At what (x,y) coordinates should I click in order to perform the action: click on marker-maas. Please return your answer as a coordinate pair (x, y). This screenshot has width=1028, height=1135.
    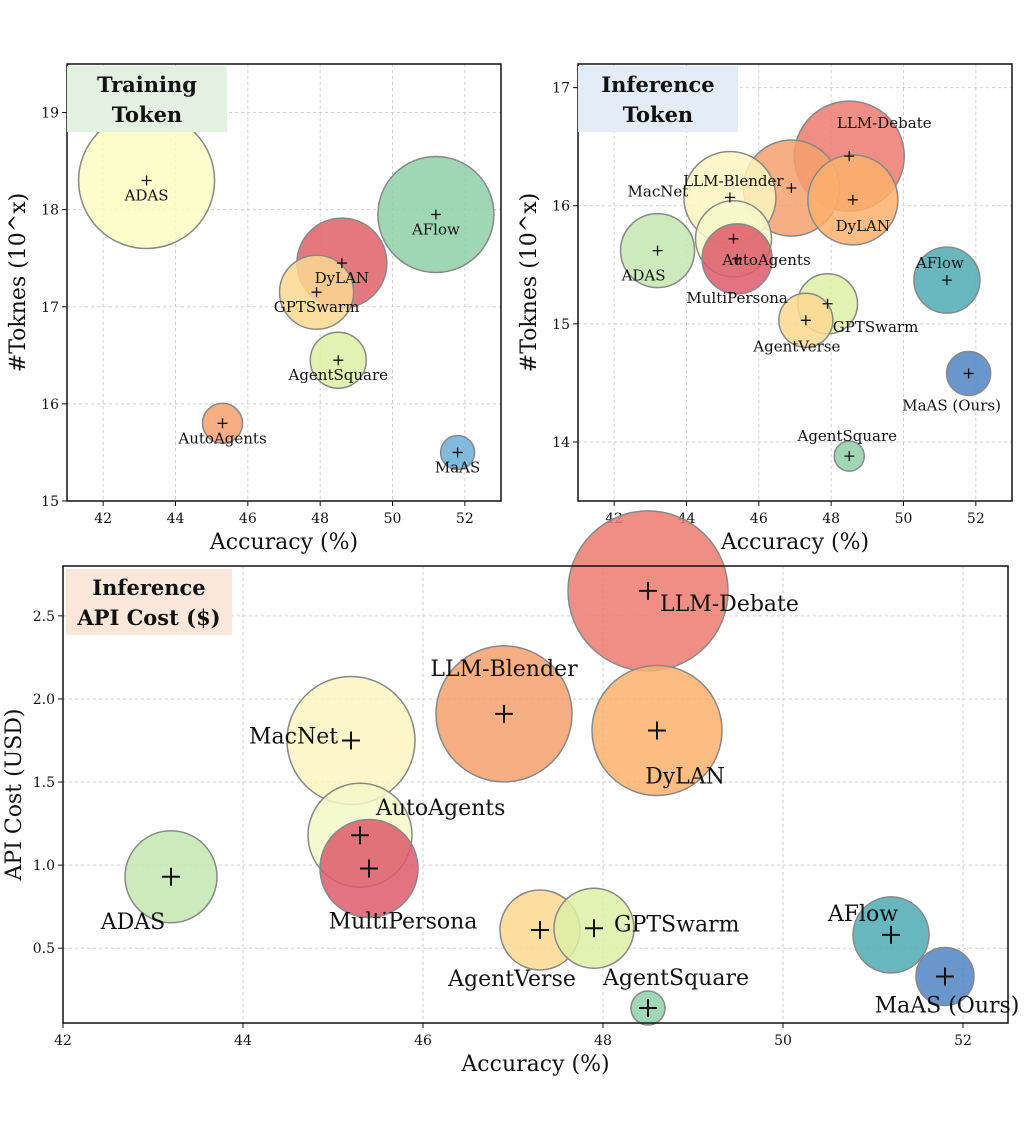
    Looking at the image, I should click on (457, 452).